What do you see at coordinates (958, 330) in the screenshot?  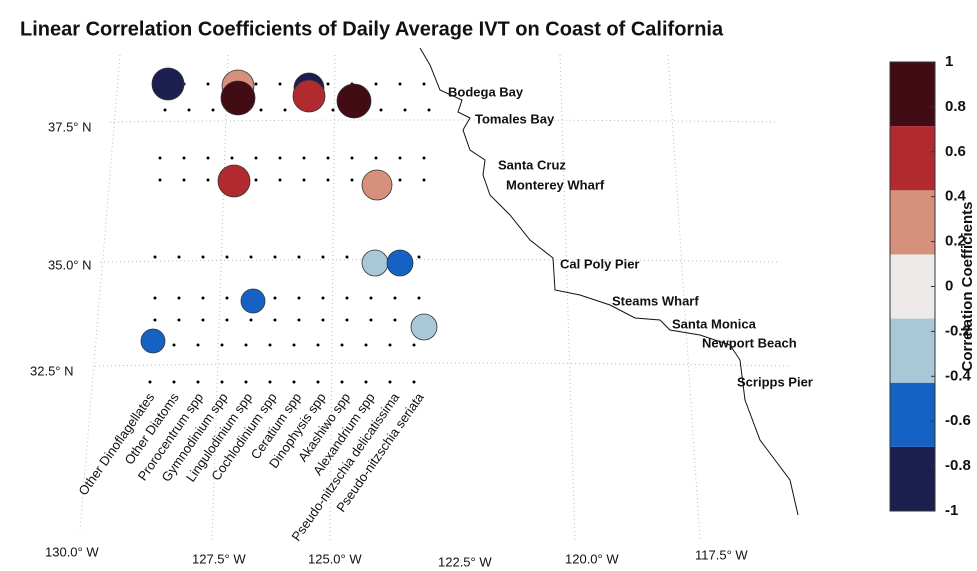 I see `colorbar-tick-label: -0.2` at bounding box center [958, 330].